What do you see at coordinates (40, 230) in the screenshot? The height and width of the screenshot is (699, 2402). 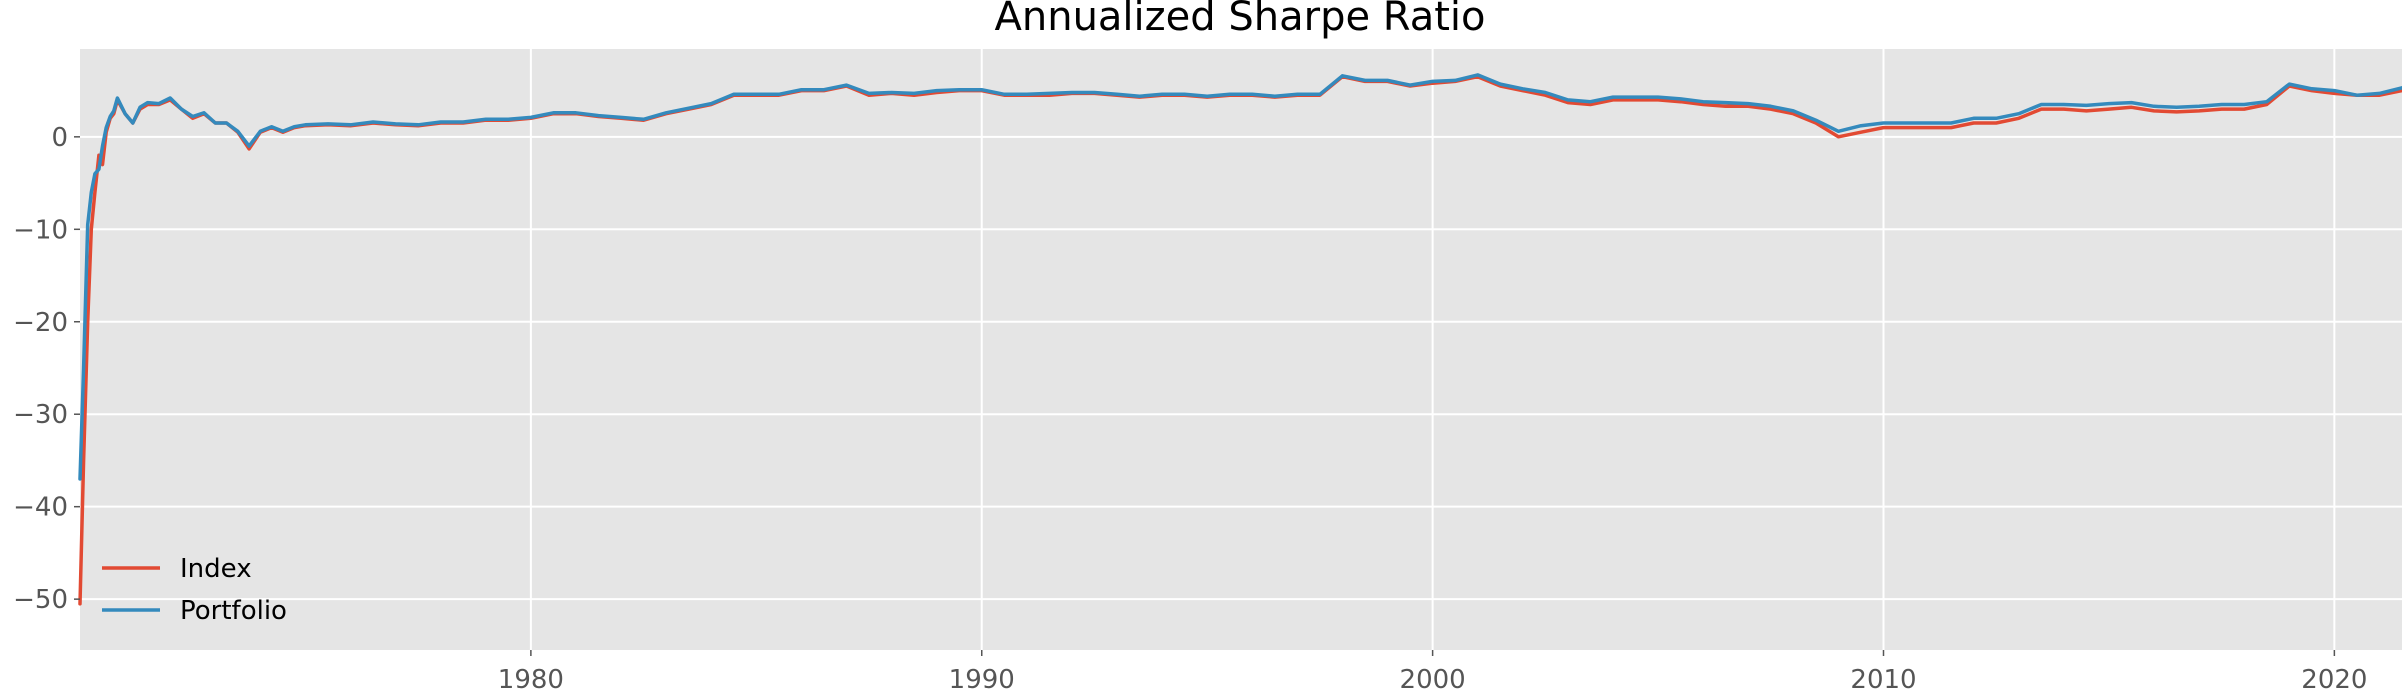 I see `y-tick-label: −10` at bounding box center [40, 230].